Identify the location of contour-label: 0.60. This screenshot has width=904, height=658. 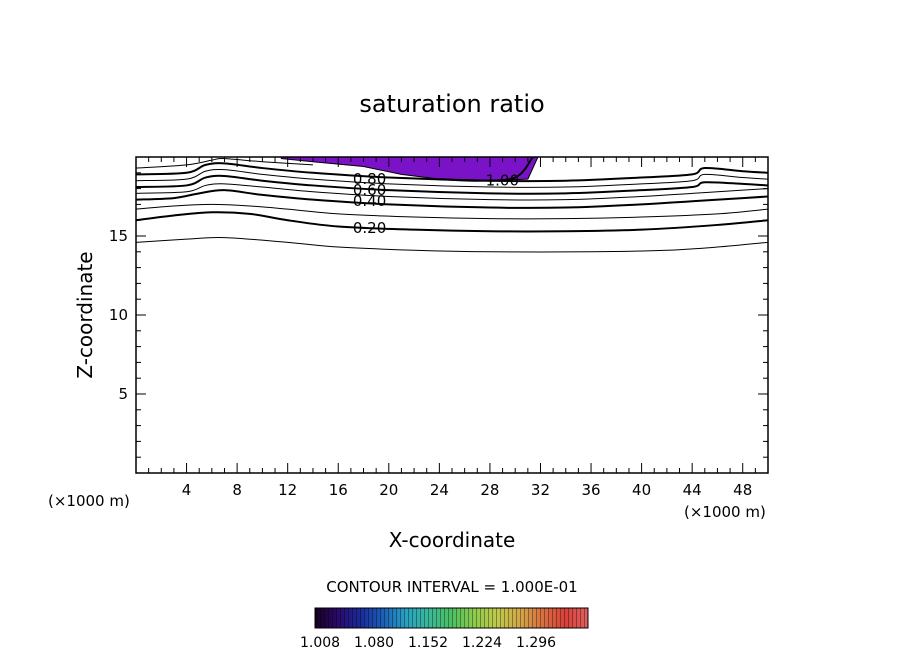
(369, 190).